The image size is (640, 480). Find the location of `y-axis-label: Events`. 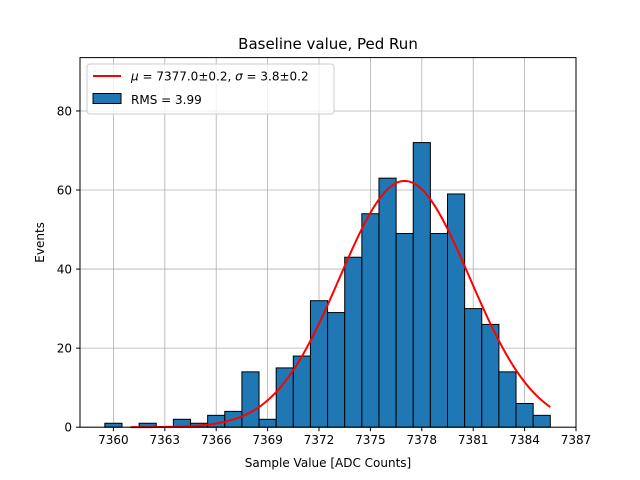

y-axis-label: Events is located at coordinates (40, 242).